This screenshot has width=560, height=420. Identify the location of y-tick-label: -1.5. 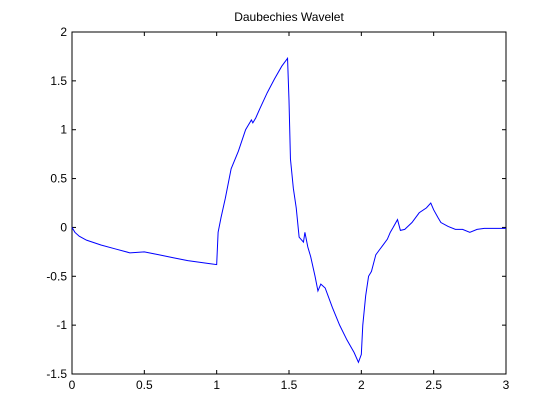
(56, 374).